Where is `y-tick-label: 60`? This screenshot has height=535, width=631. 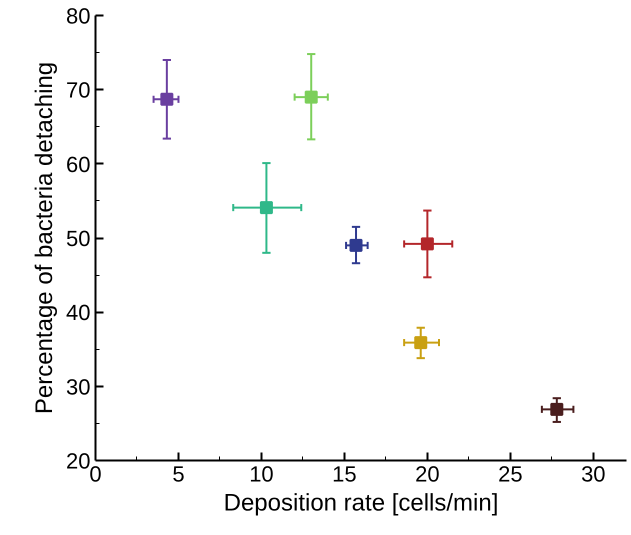 y-tick-label: 60 is located at coordinates (78, 164).